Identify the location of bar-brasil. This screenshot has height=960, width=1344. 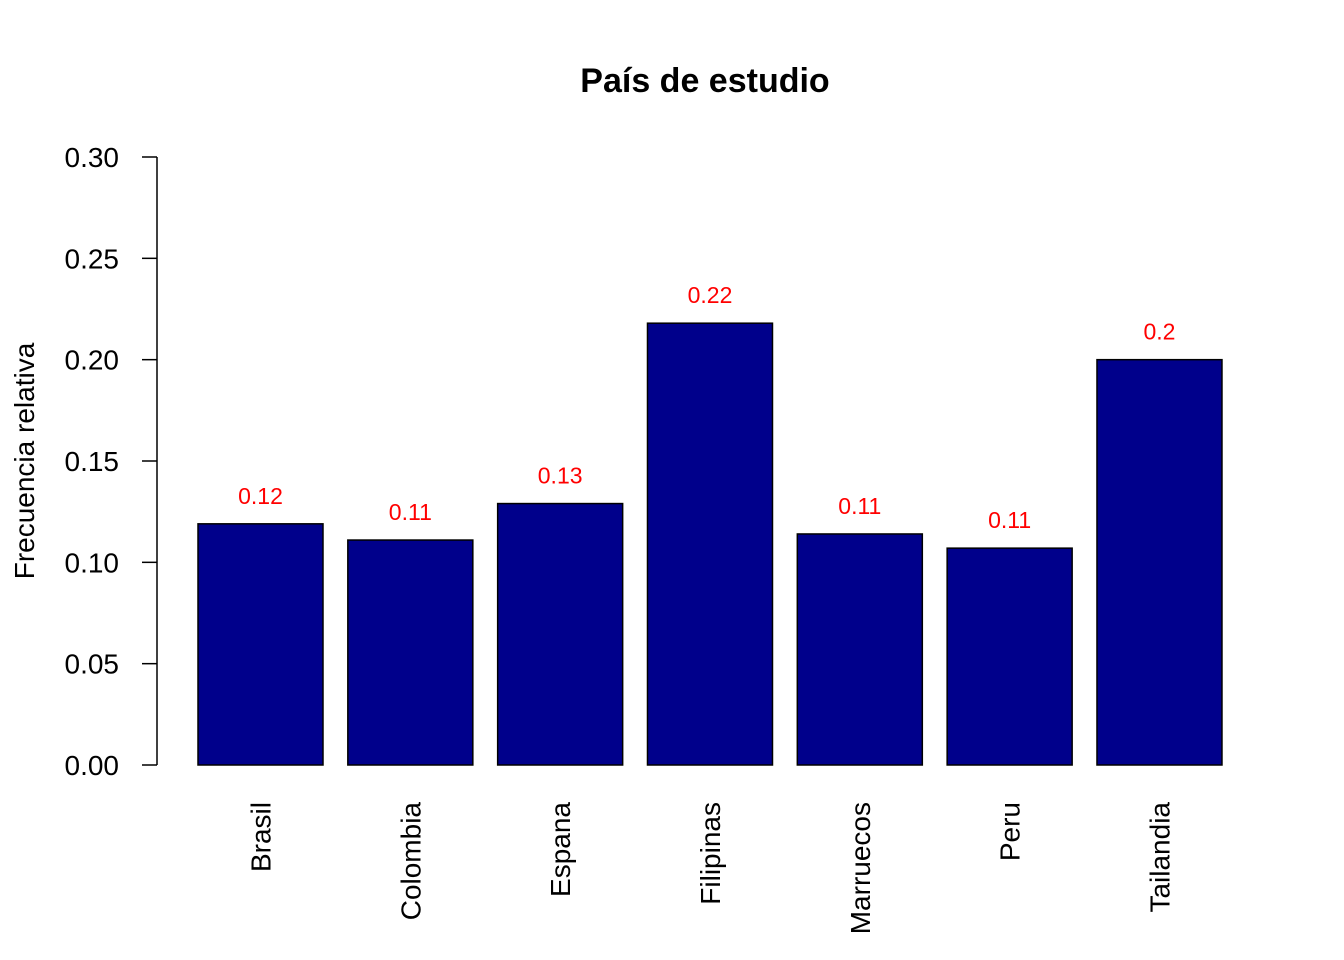
(260, 644).